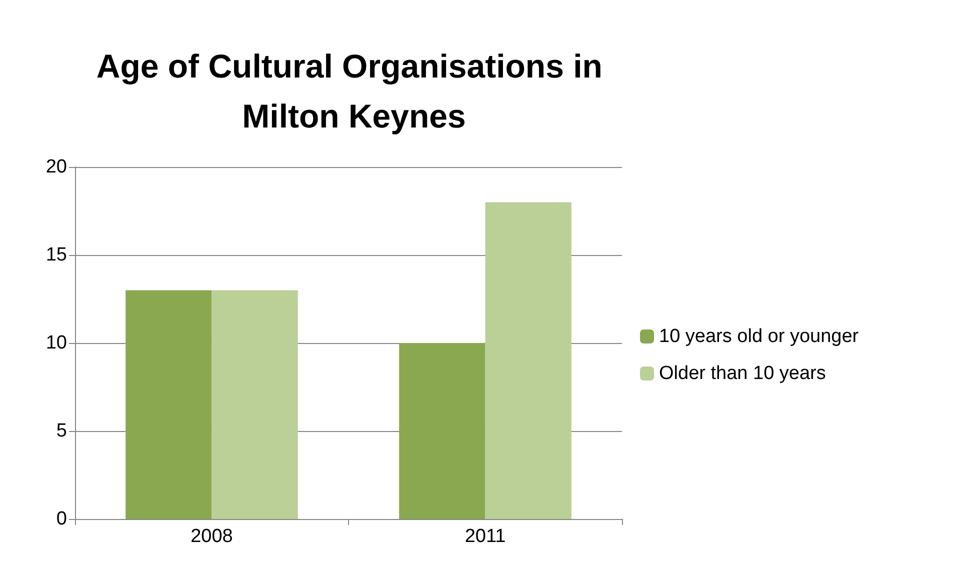  I want to click on x-tick-label: 2008, so click(211, 536).